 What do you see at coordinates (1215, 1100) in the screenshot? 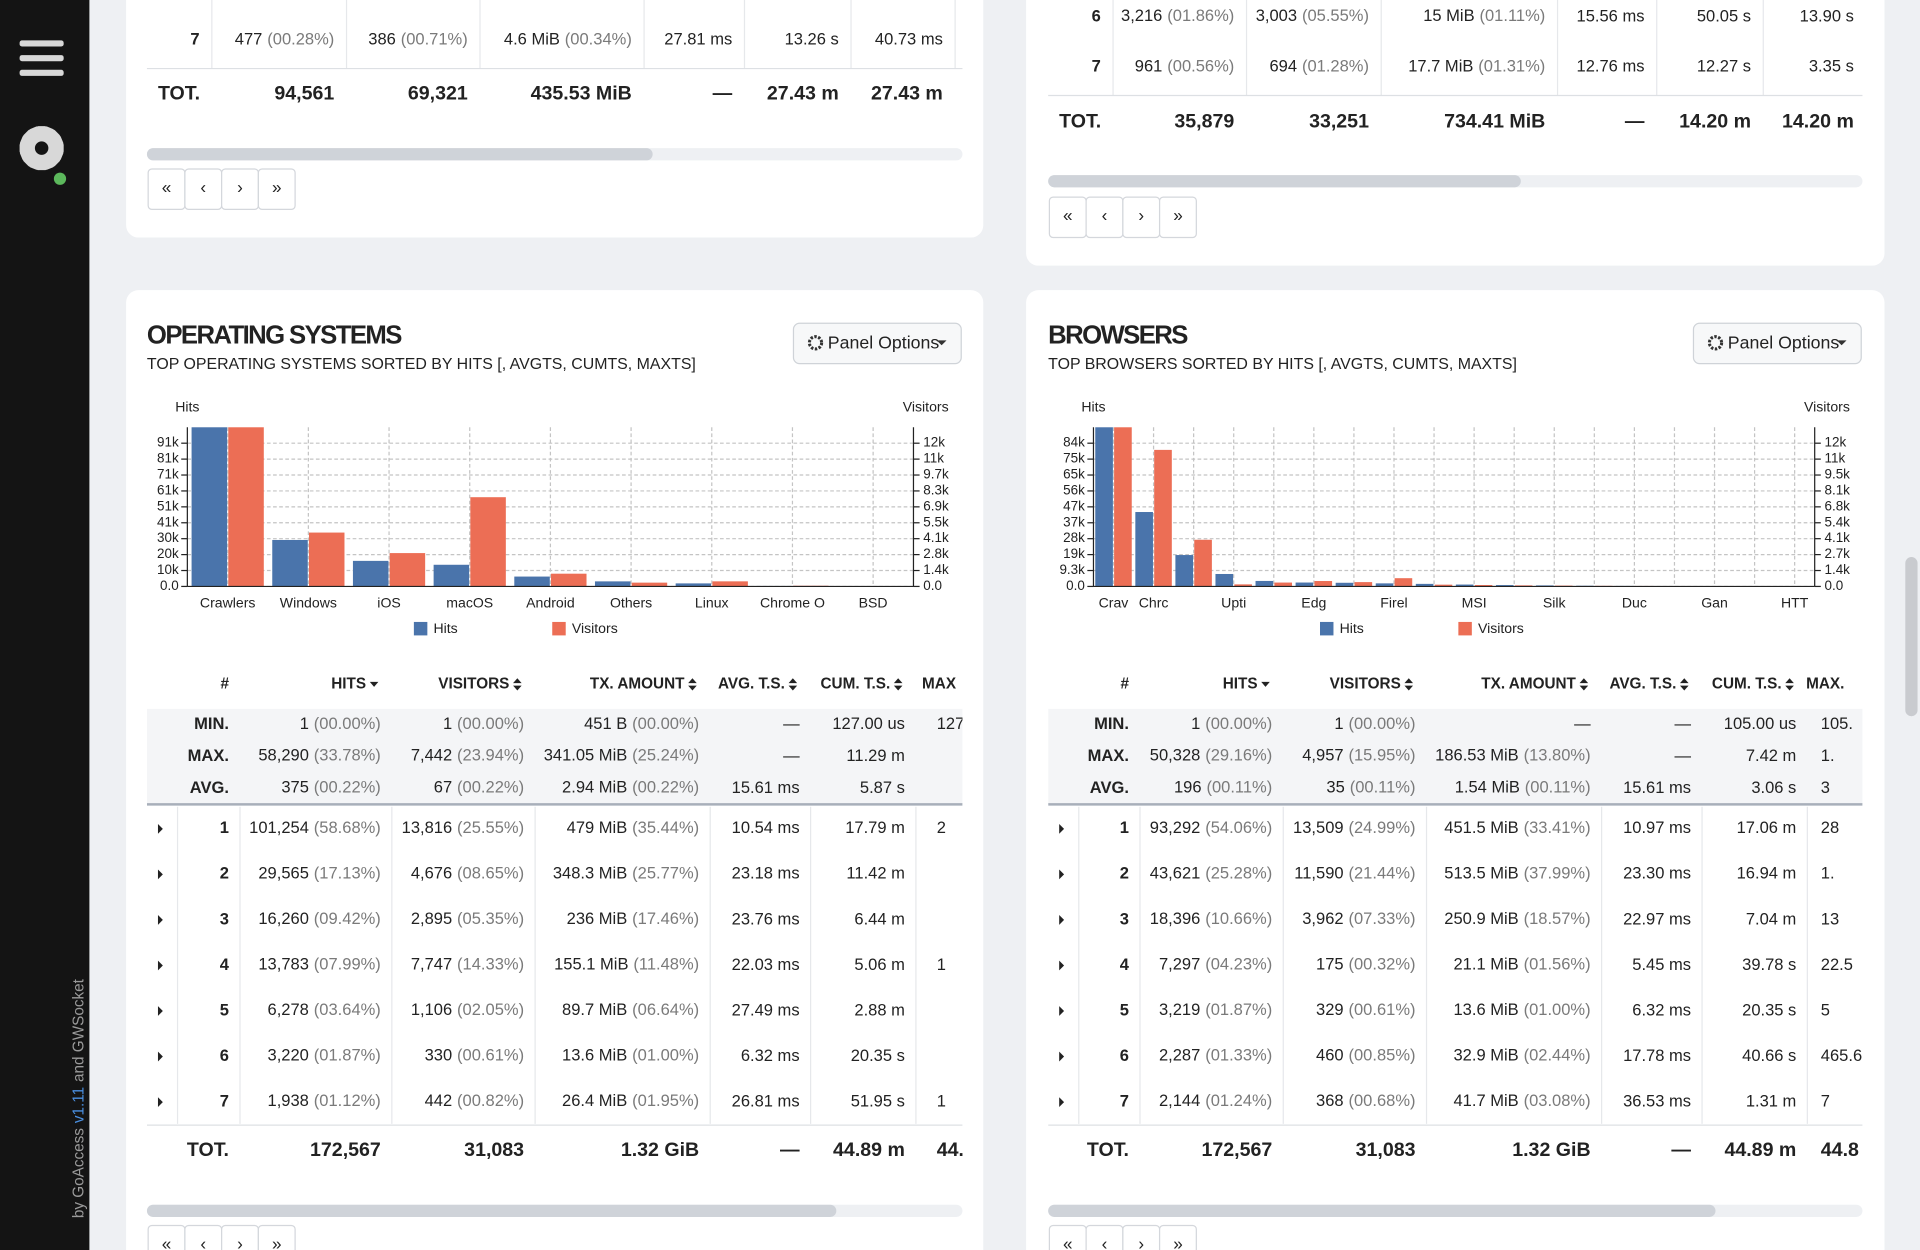
I see `table-cell: 2,144 (01.24%)` at bounding box center [1215, 1100].